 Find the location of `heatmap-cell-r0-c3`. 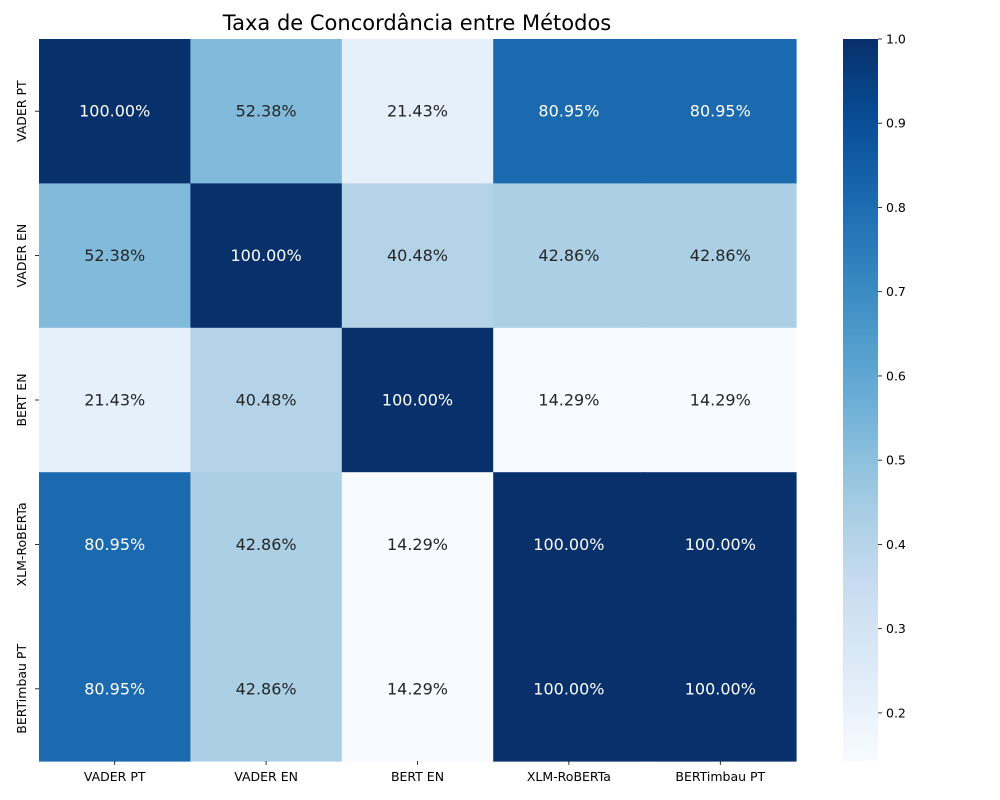

heatmap-cell-r0-c3 is located at coordinates (569, 111).